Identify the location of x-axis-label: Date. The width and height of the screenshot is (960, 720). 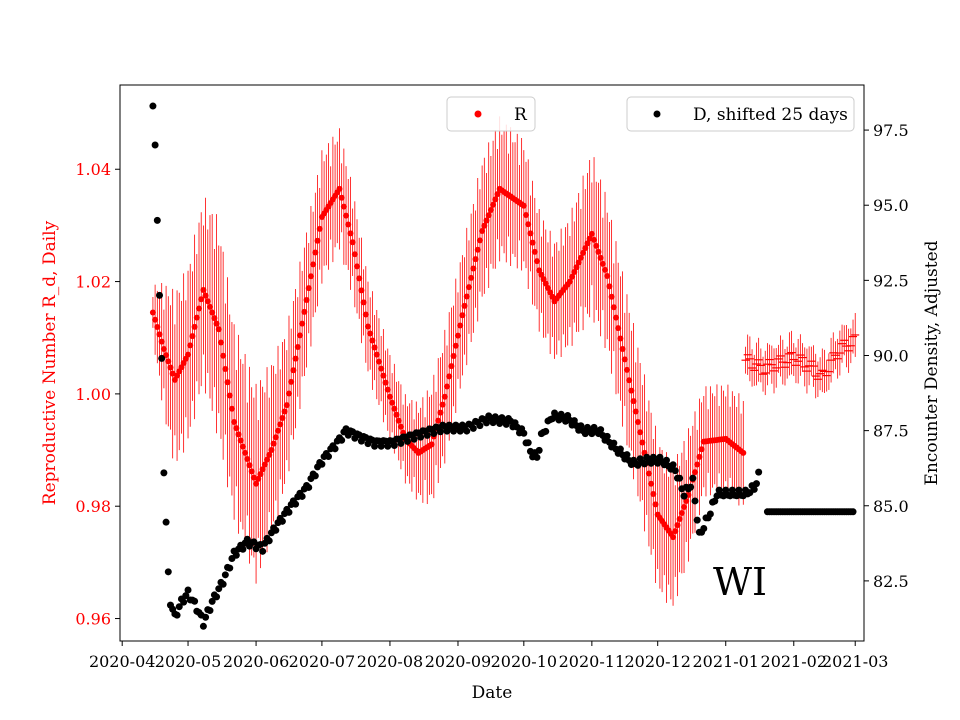
(492, 693).